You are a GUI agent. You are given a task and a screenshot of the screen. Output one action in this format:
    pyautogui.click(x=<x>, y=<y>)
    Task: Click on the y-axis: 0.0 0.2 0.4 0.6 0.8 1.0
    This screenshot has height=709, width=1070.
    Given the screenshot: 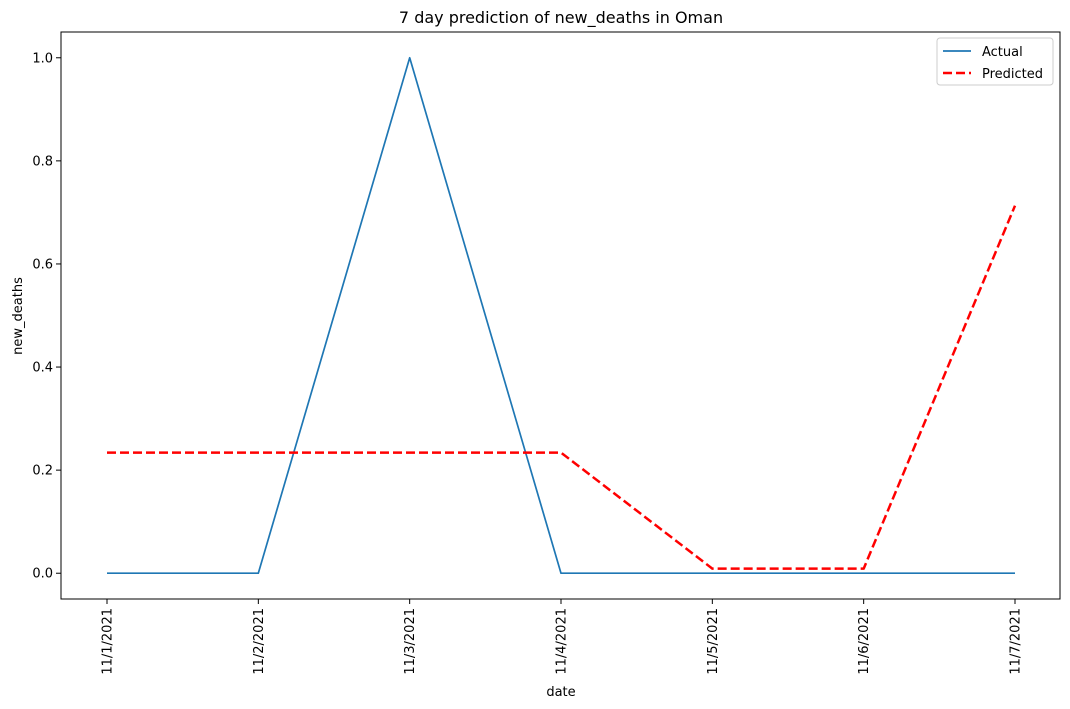 What is the action you would take?
    pyautogui.click(x=46, y=316)
    